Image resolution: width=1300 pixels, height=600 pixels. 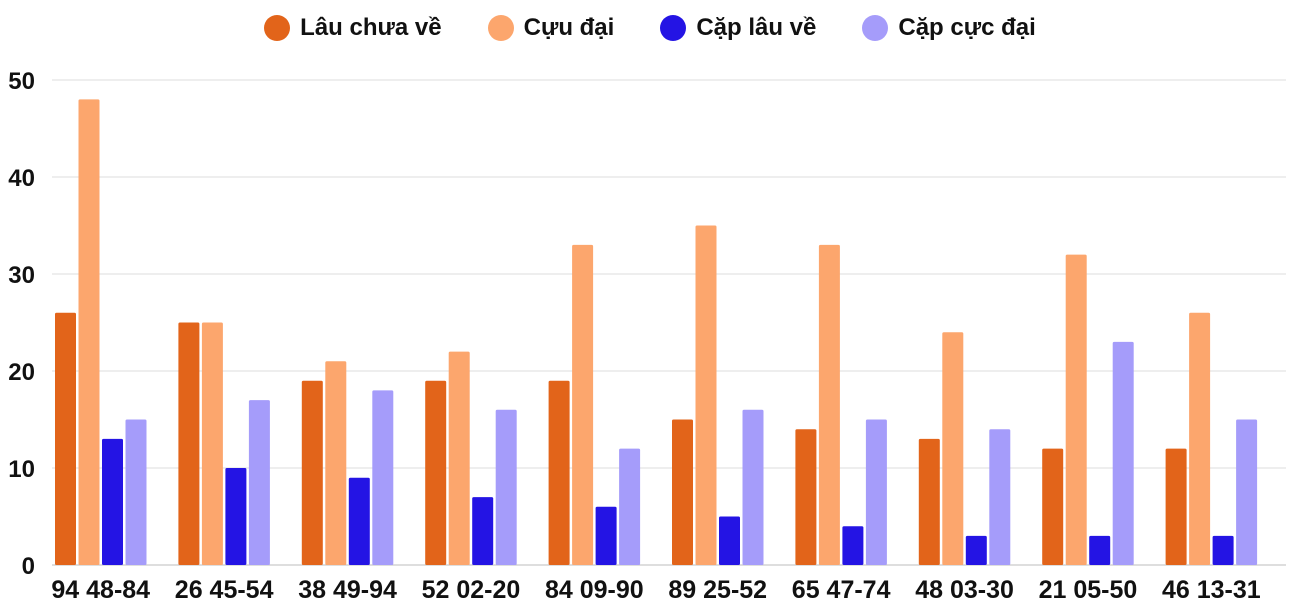 What do you see at coordinates (717, 588) in the screenshot?
I see `x-tick-label: 89 25-52` at bounding box center [717, 588].